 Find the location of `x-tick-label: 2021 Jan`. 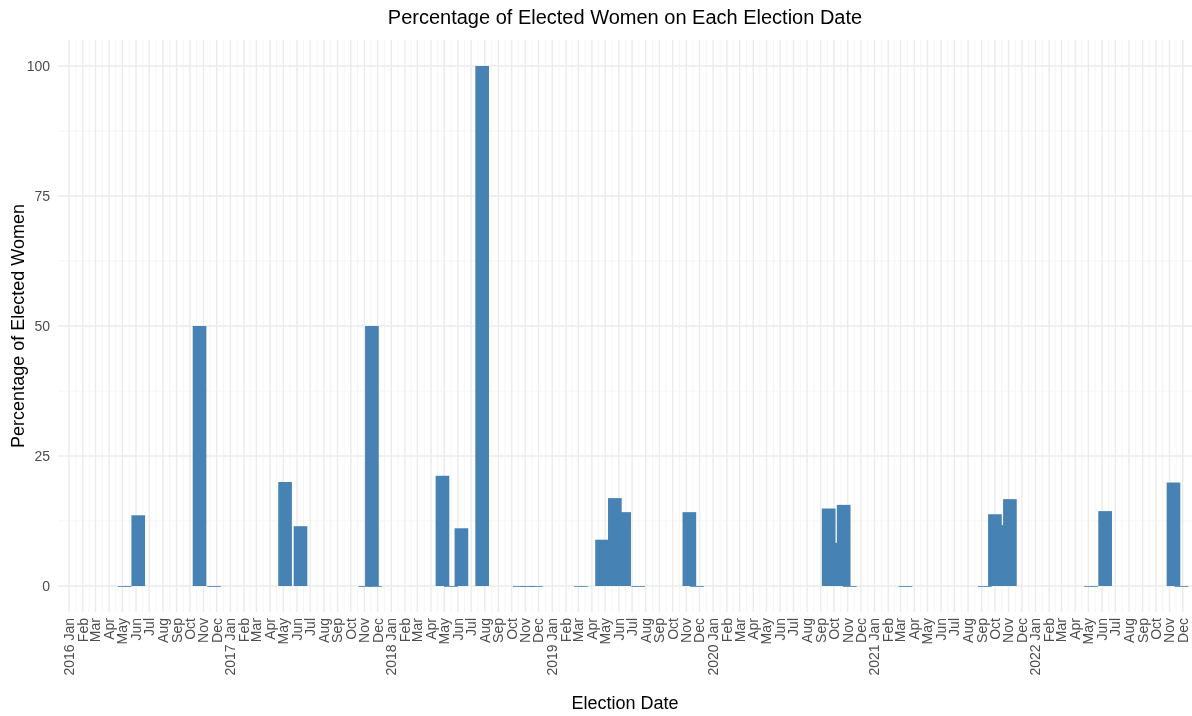

x-tick-label: 2021 Jan is located at coordinates (874, 647).